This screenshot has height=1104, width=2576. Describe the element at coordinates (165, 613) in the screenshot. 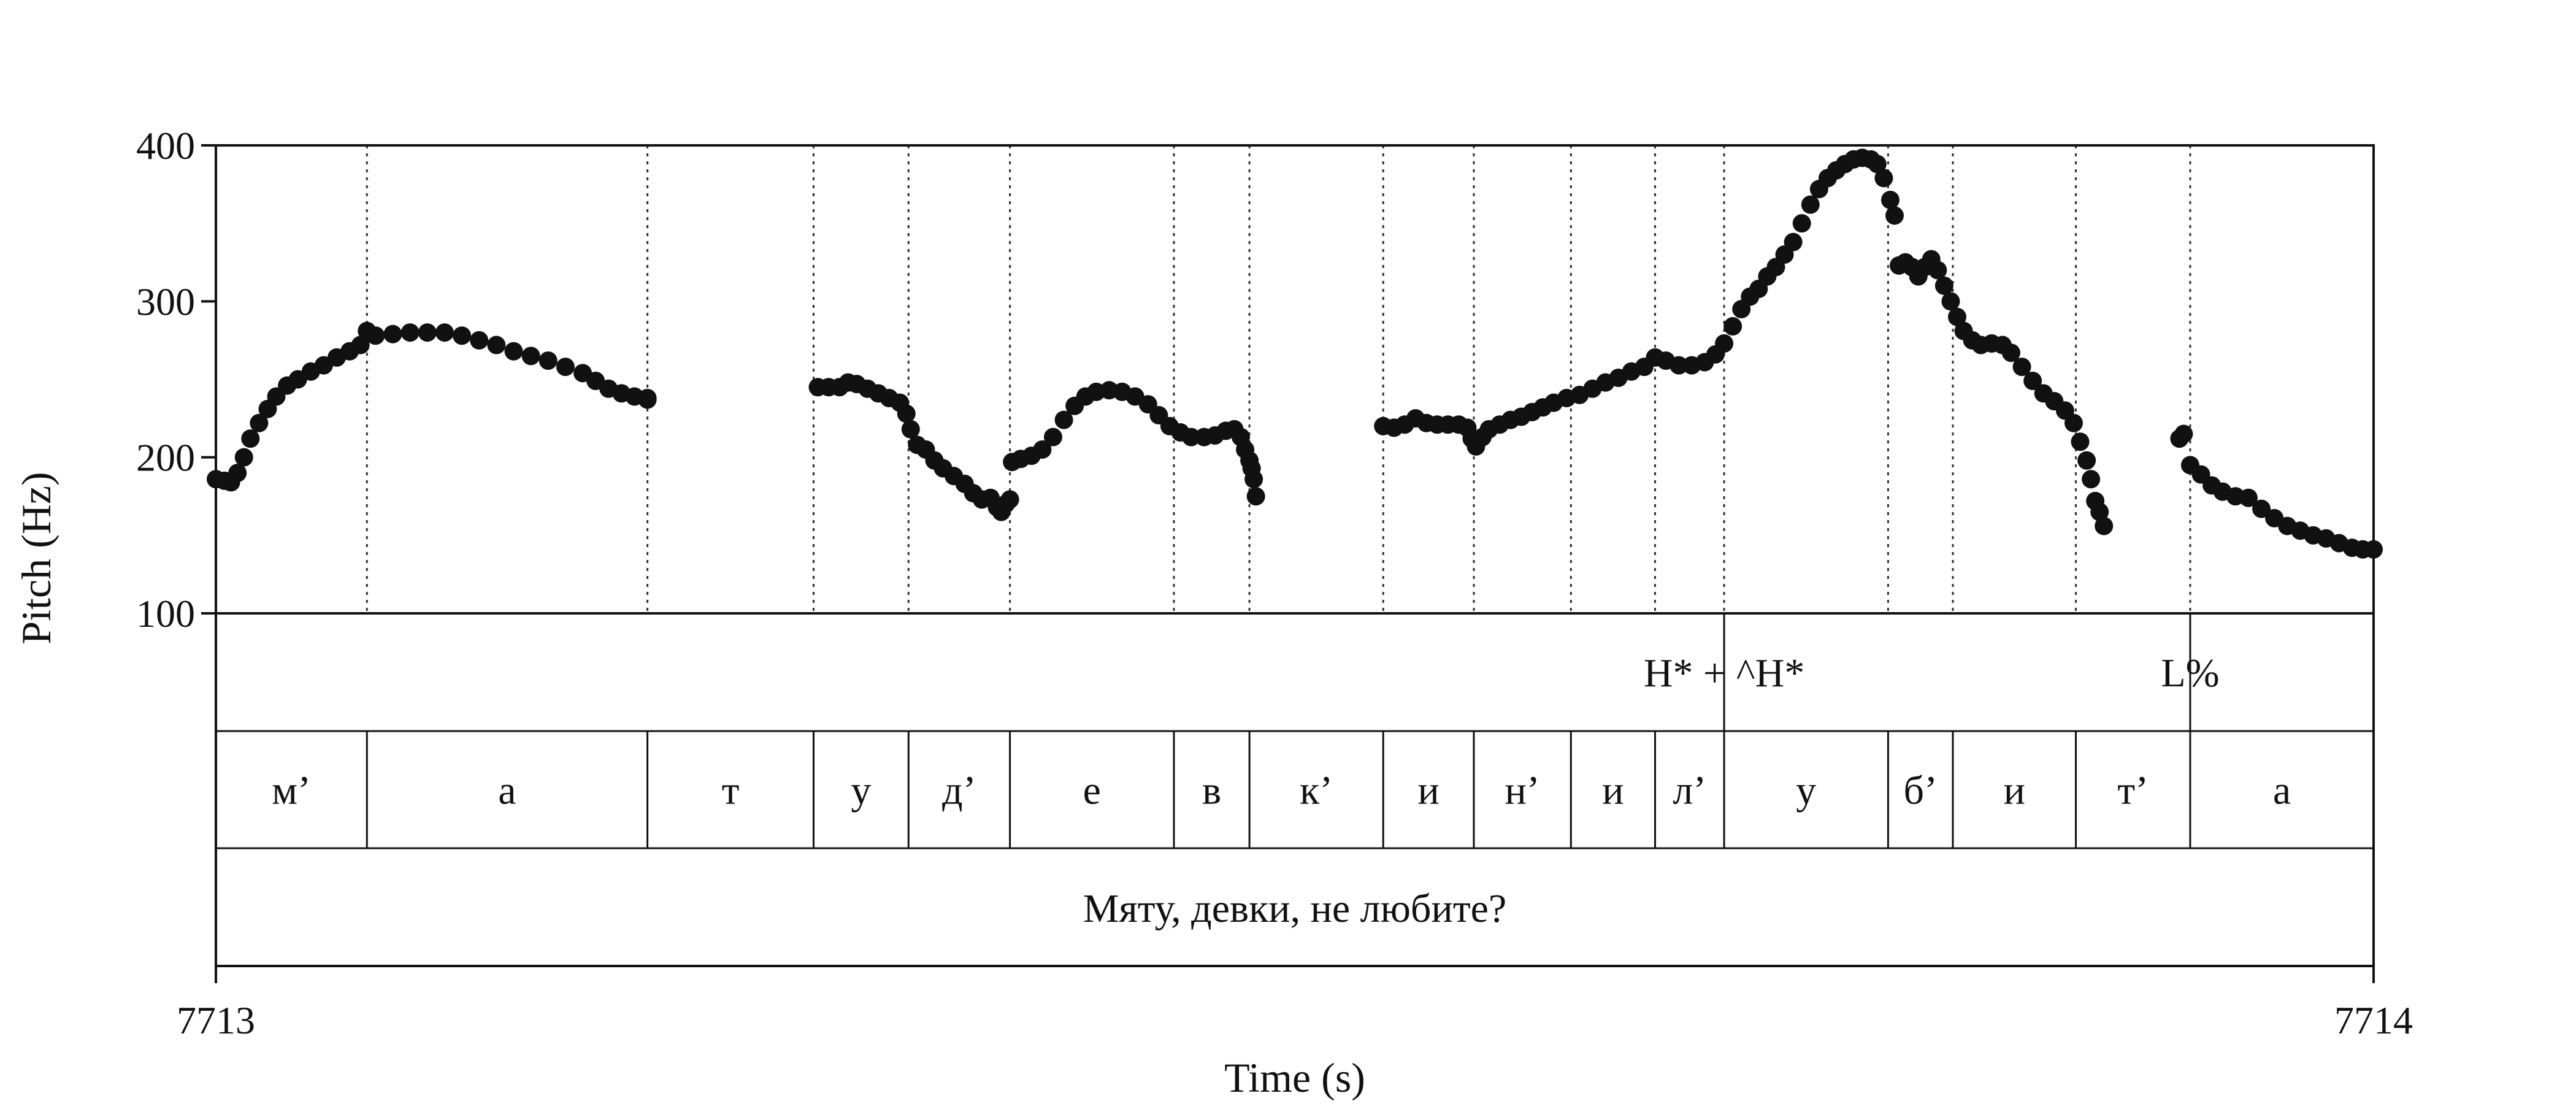

I see `y-tick-label-100: 100` at that location.